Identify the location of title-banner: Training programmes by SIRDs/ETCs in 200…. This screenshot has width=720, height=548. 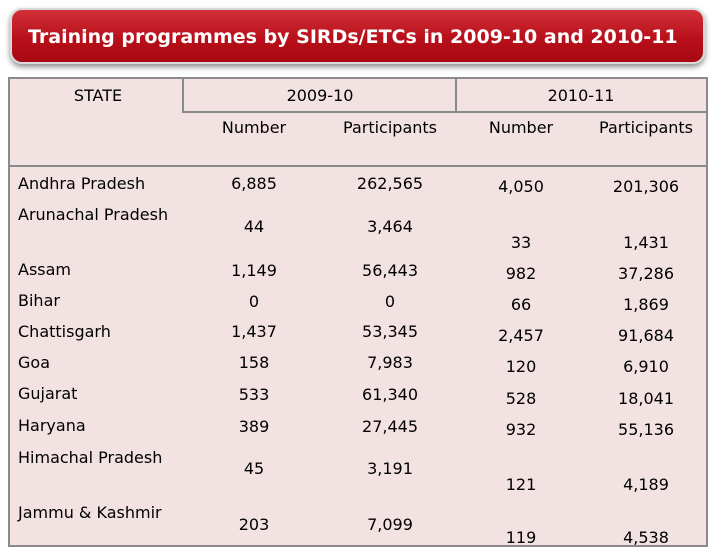
(357, 36).